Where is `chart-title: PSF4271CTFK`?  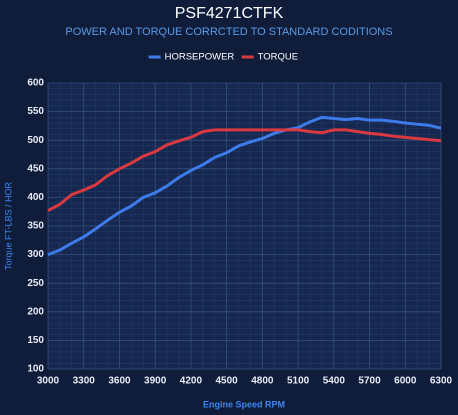
chart-title: PSF4271CTFK is located at coordinates (229, 13).